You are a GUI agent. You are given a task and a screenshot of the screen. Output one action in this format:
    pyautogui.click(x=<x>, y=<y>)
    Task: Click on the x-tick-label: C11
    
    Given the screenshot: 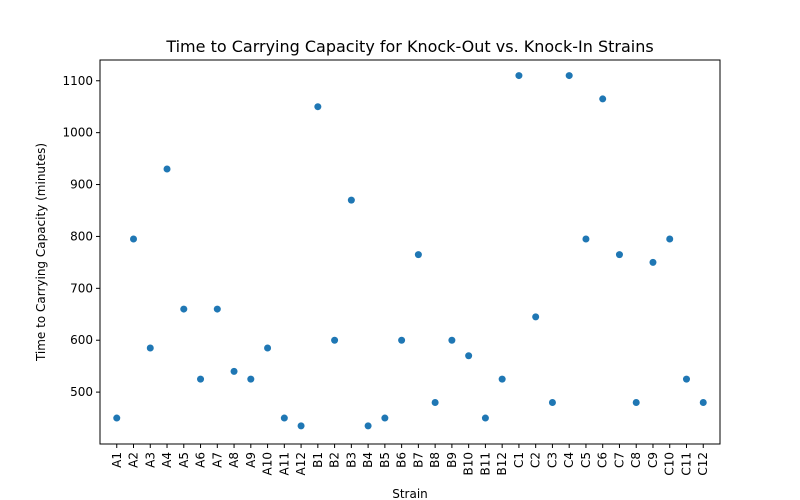 What is the action you would take?
    pyautogui.click(x=686, y=464)
    